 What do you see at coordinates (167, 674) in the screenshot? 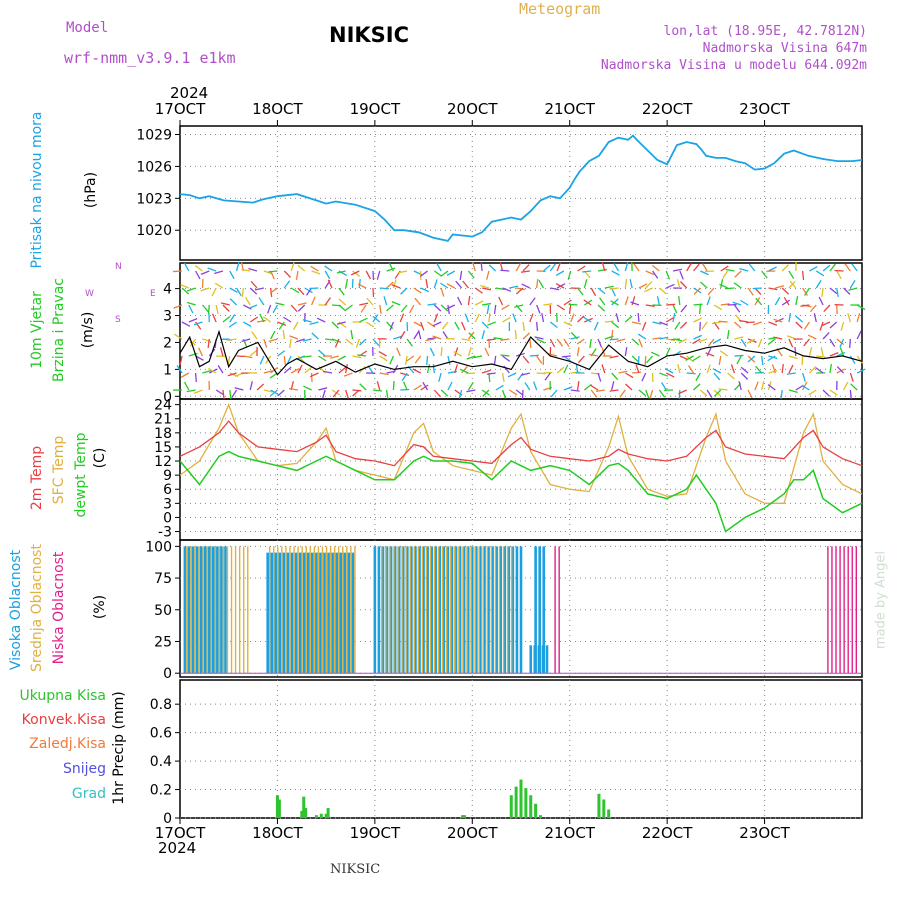
I see `y-tick-label: 0` at bounding box center [167, 674].